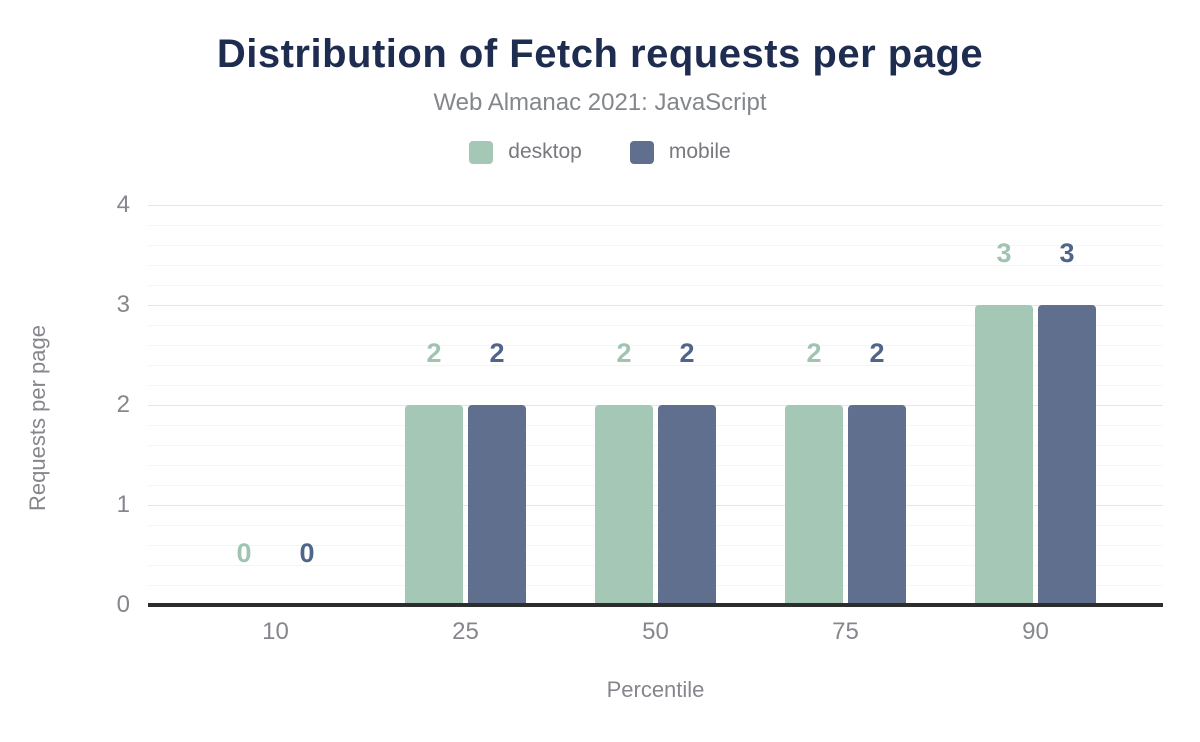 The image size is (1200, 742). Describe the element at coordinates (123, 604) in the screenshot. I see `y-tick-label-0: 0` at that location.